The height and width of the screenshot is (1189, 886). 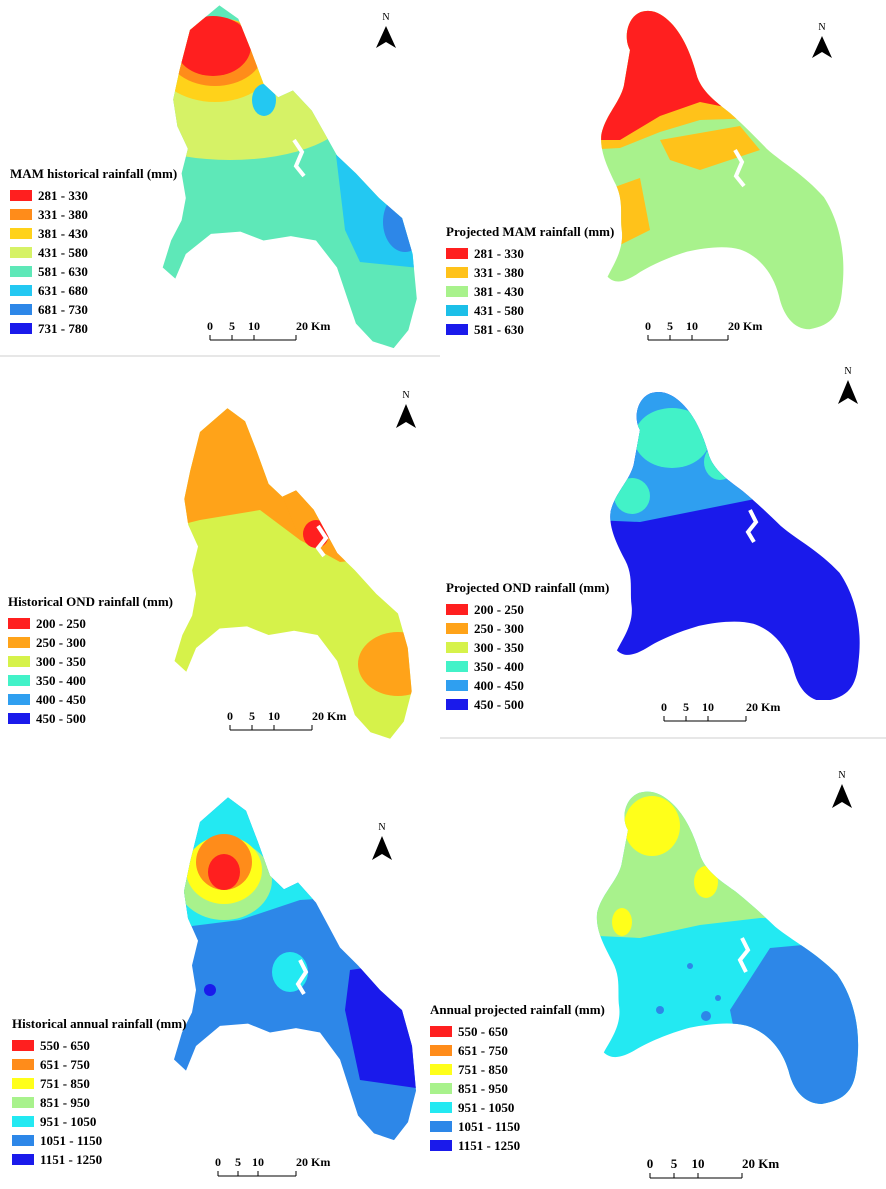 I want to click on legend-label: 381 - 430, so click(x=63, y=233).